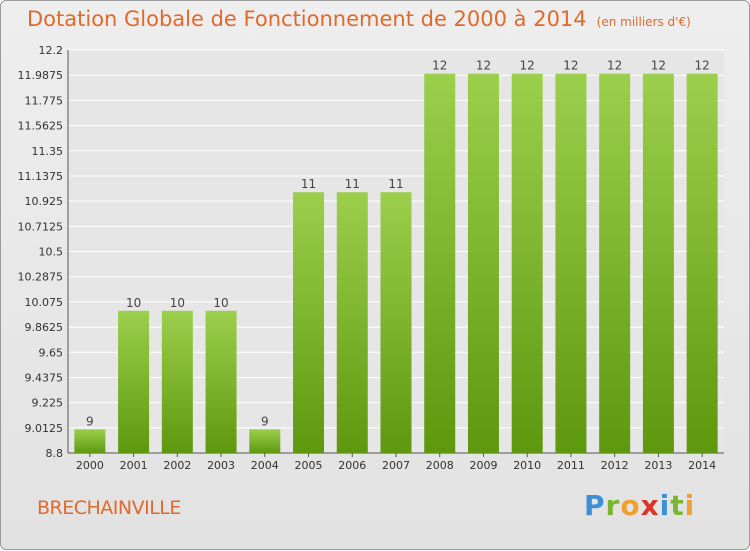  I want to click on logo-letter: o, so click(630, 505).